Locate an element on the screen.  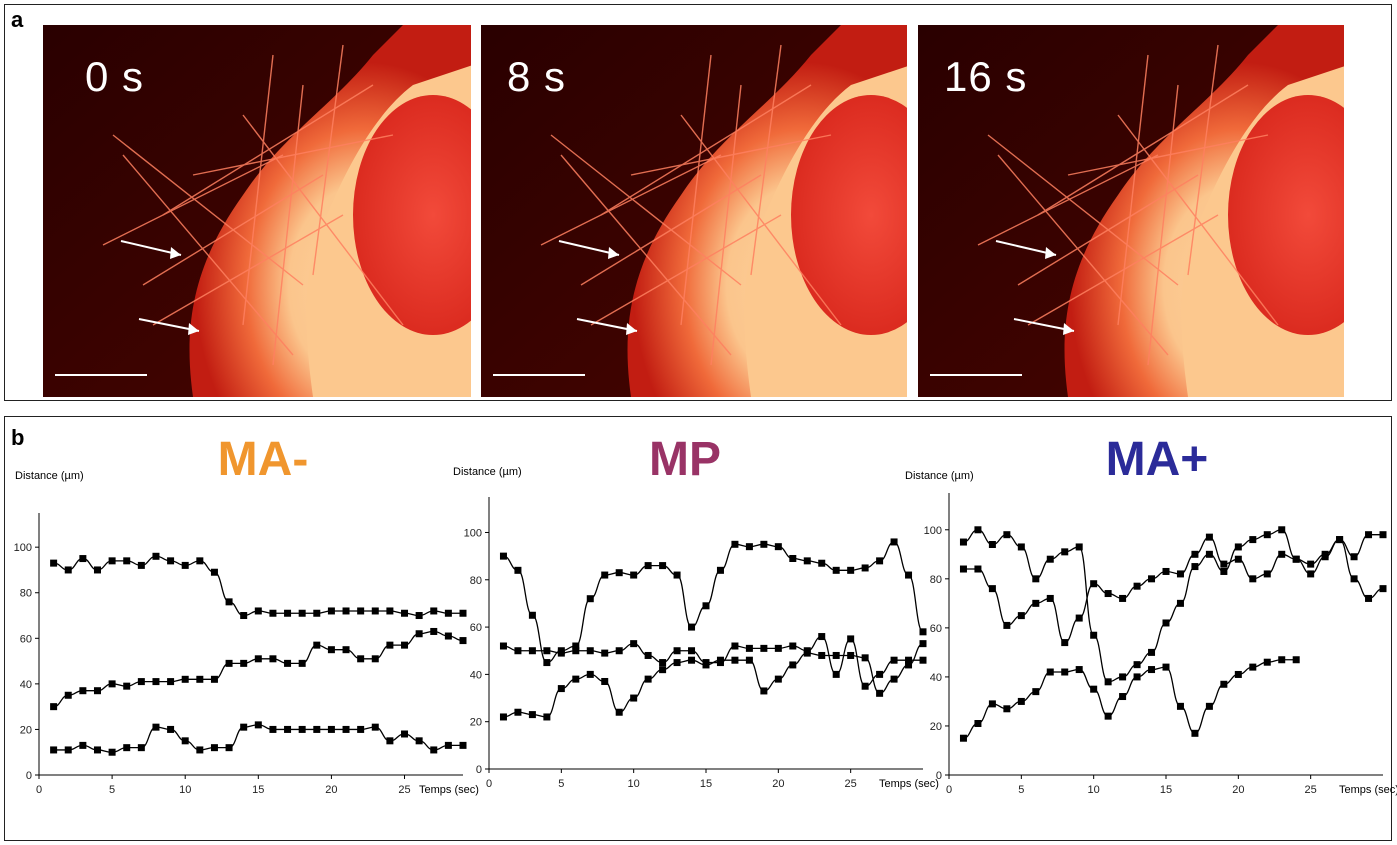
x-tick-label: 15 is located at coordinates (706, 784).